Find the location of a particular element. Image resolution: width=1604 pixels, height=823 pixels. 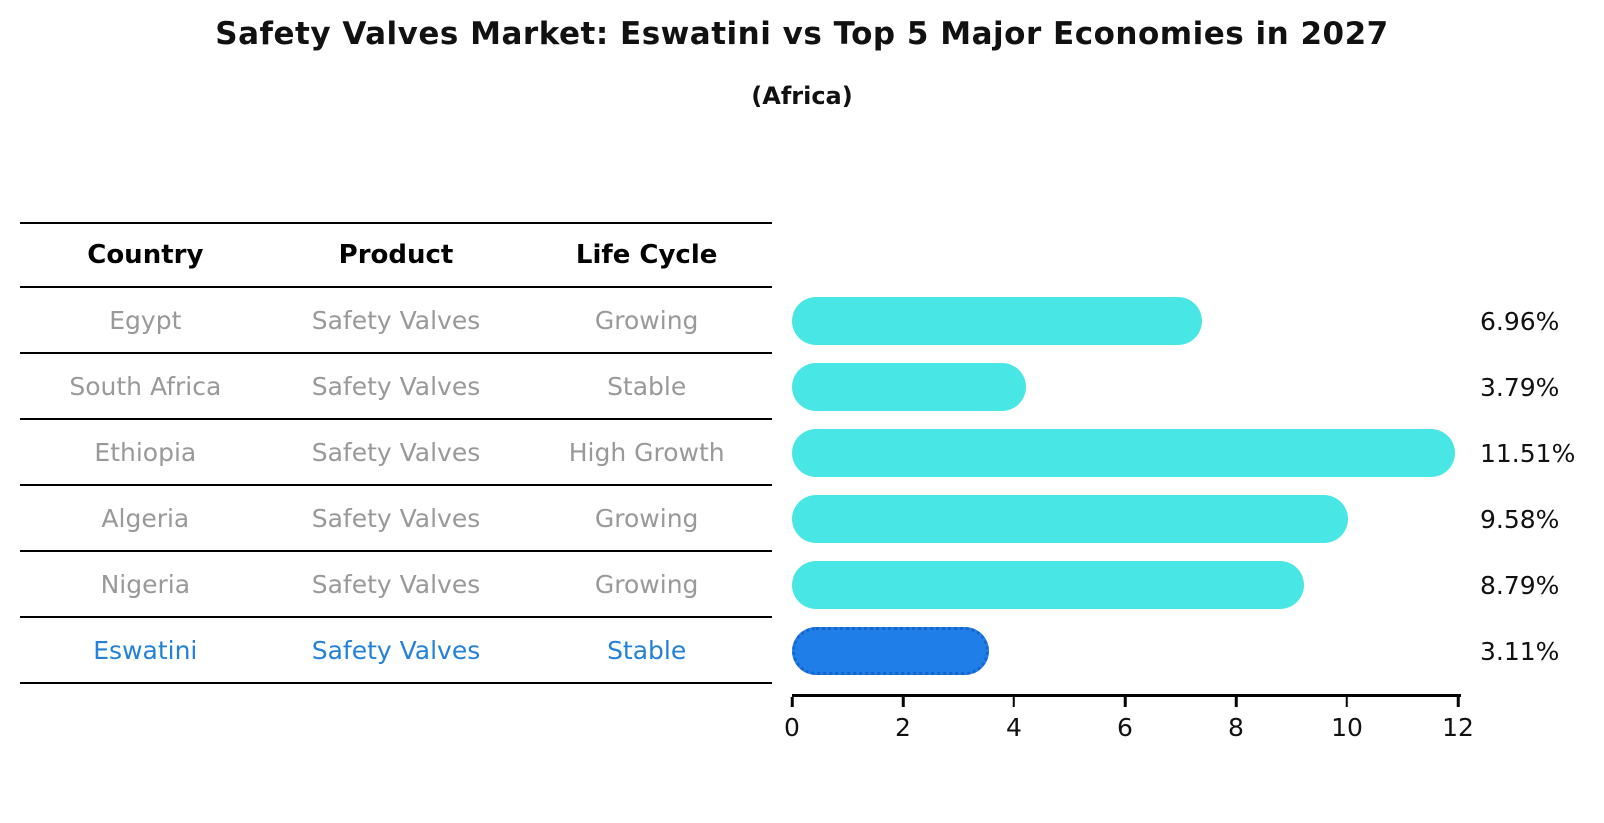

bar-eswatini is located at coordinates (890, 651).